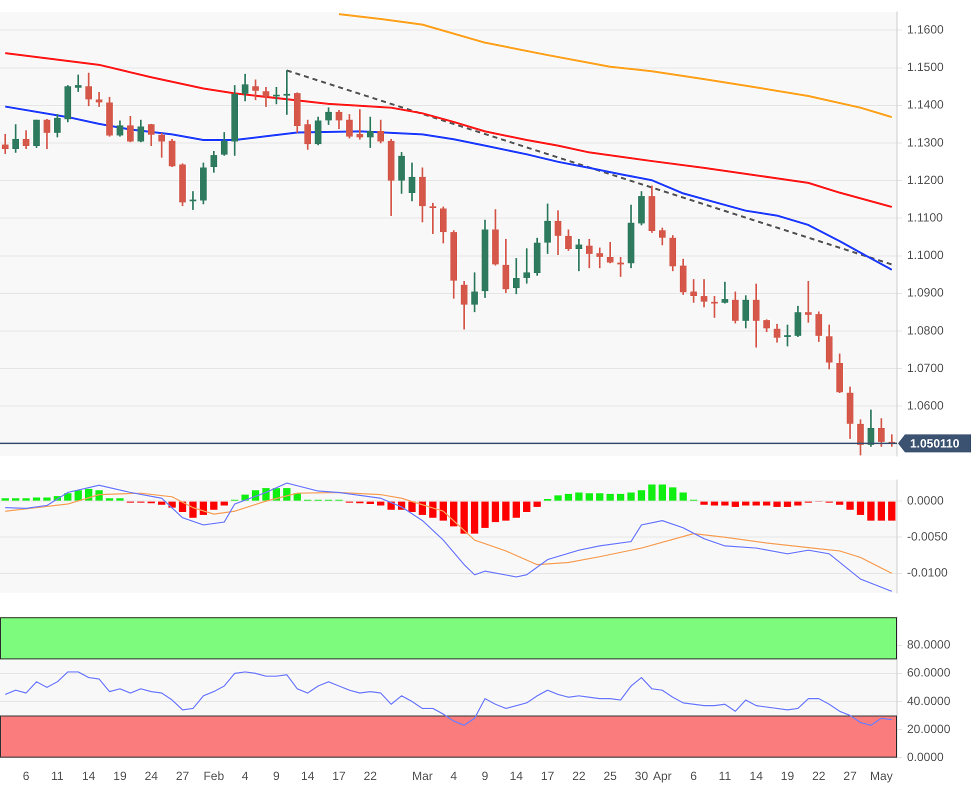 The width and height of the screenshot is (975, 802). What do you see at coordinates (925, 29) in the screenshot?
I see `y-tick-label: 1.1600` at bounding box center [925, 29].